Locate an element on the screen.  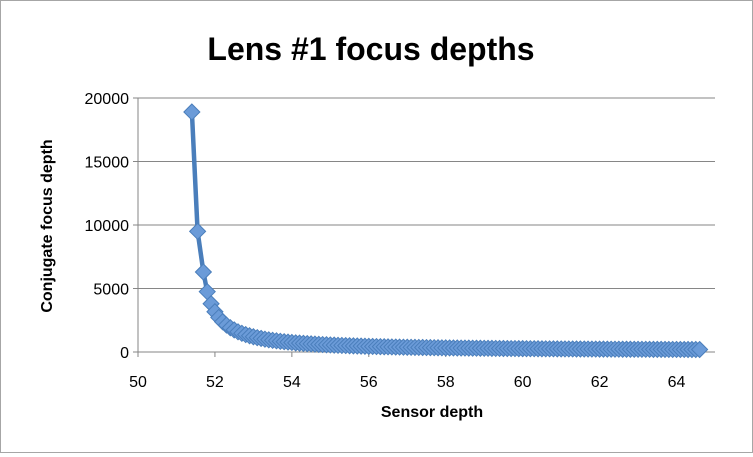
x-tick-label: 54 is located at coordinates (292, 382).